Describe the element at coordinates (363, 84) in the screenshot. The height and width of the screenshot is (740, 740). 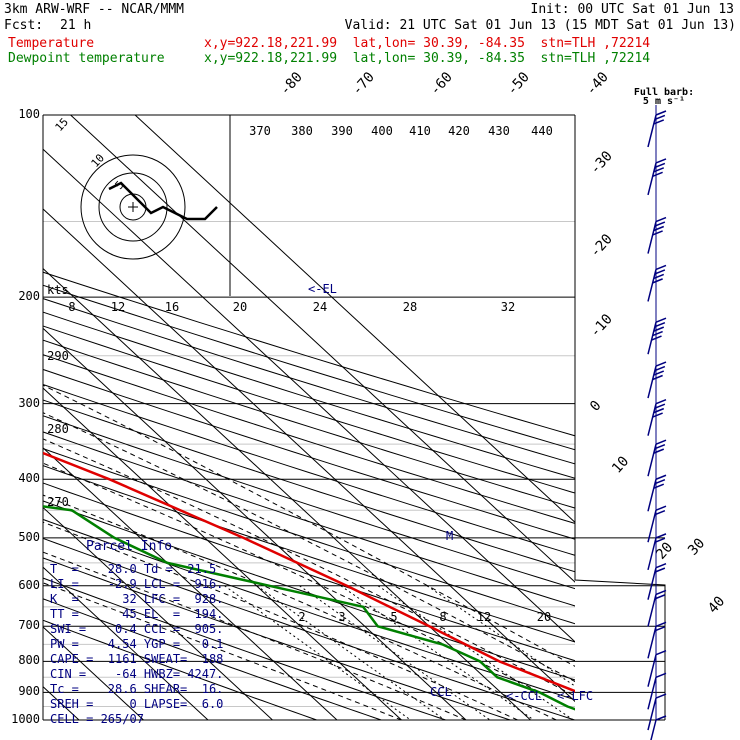
I see `isotherm-label: -70` at that location.